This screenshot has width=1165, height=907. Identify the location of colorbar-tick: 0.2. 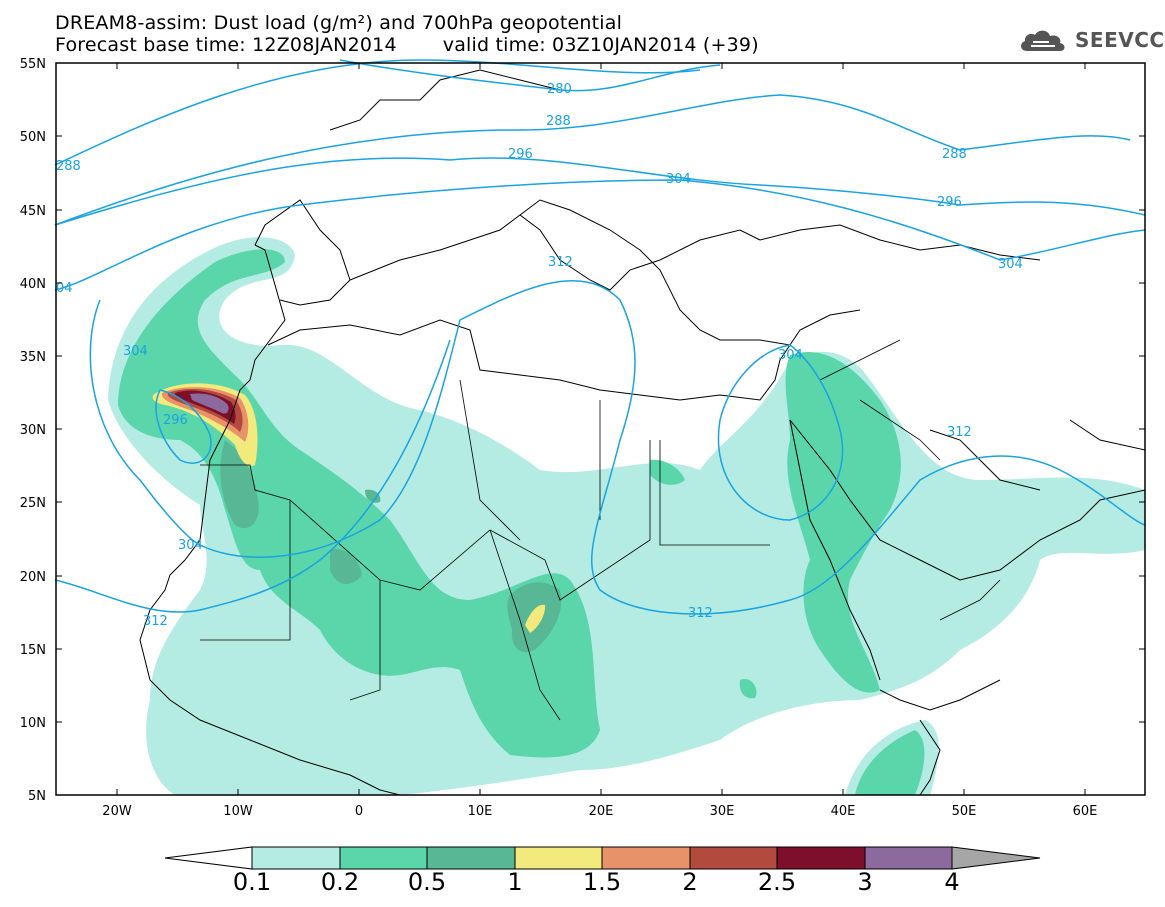
(340, 882).